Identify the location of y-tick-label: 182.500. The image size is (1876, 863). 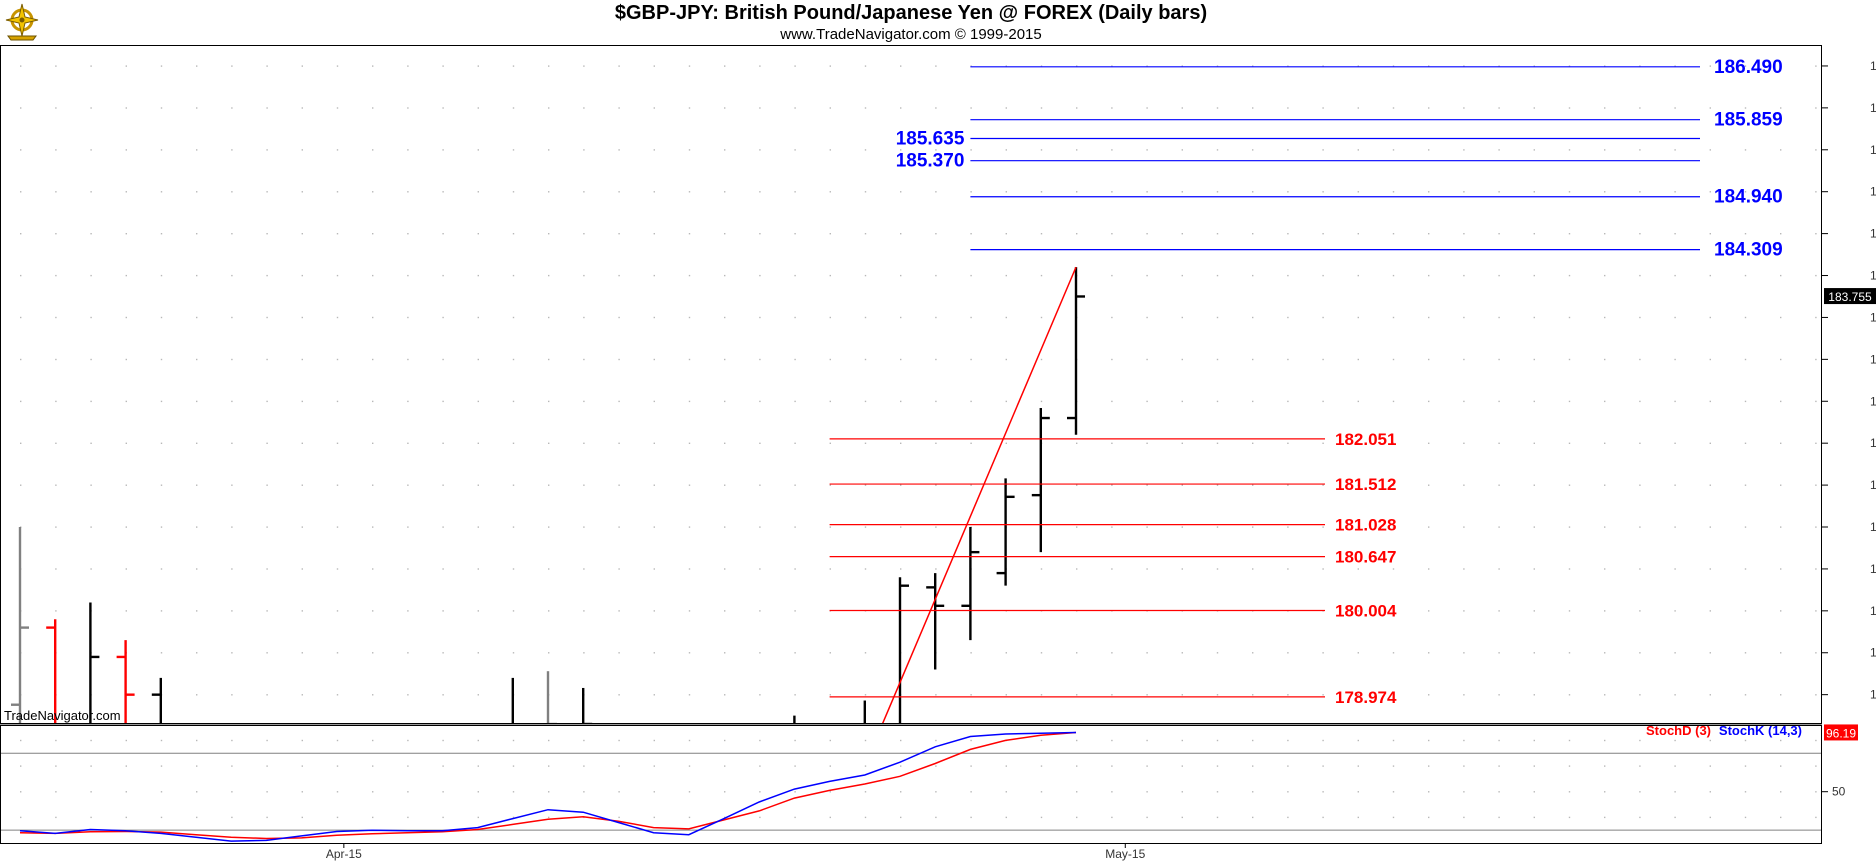
(1873, 401).